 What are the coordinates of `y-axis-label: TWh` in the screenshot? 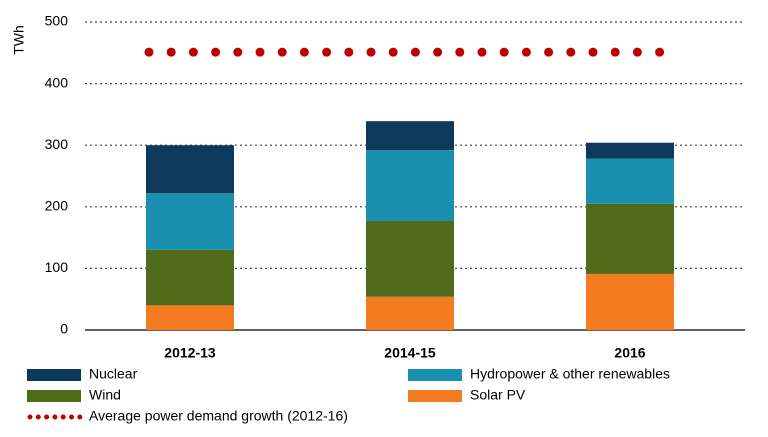 It's located at (19, 40).